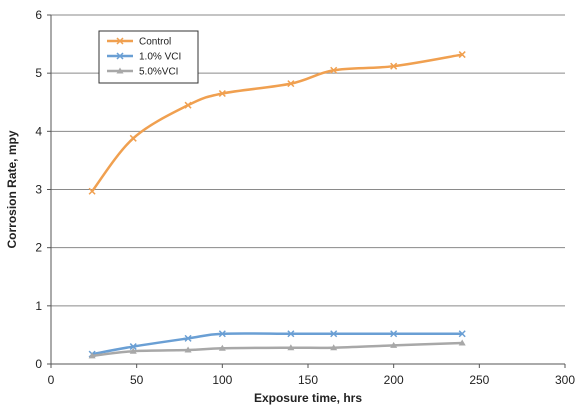  What do you see at coordinates (51, 380) in the screenshot?
I see `x-tick-label: 0` at bounding box center [51, 380].